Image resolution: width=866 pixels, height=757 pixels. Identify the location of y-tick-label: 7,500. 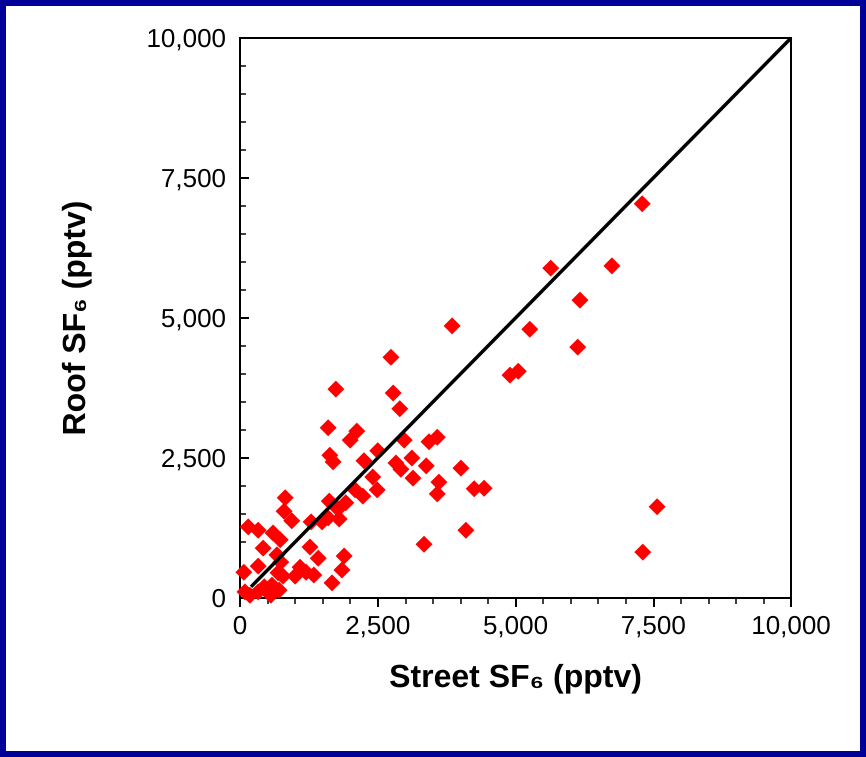
(193, 178).